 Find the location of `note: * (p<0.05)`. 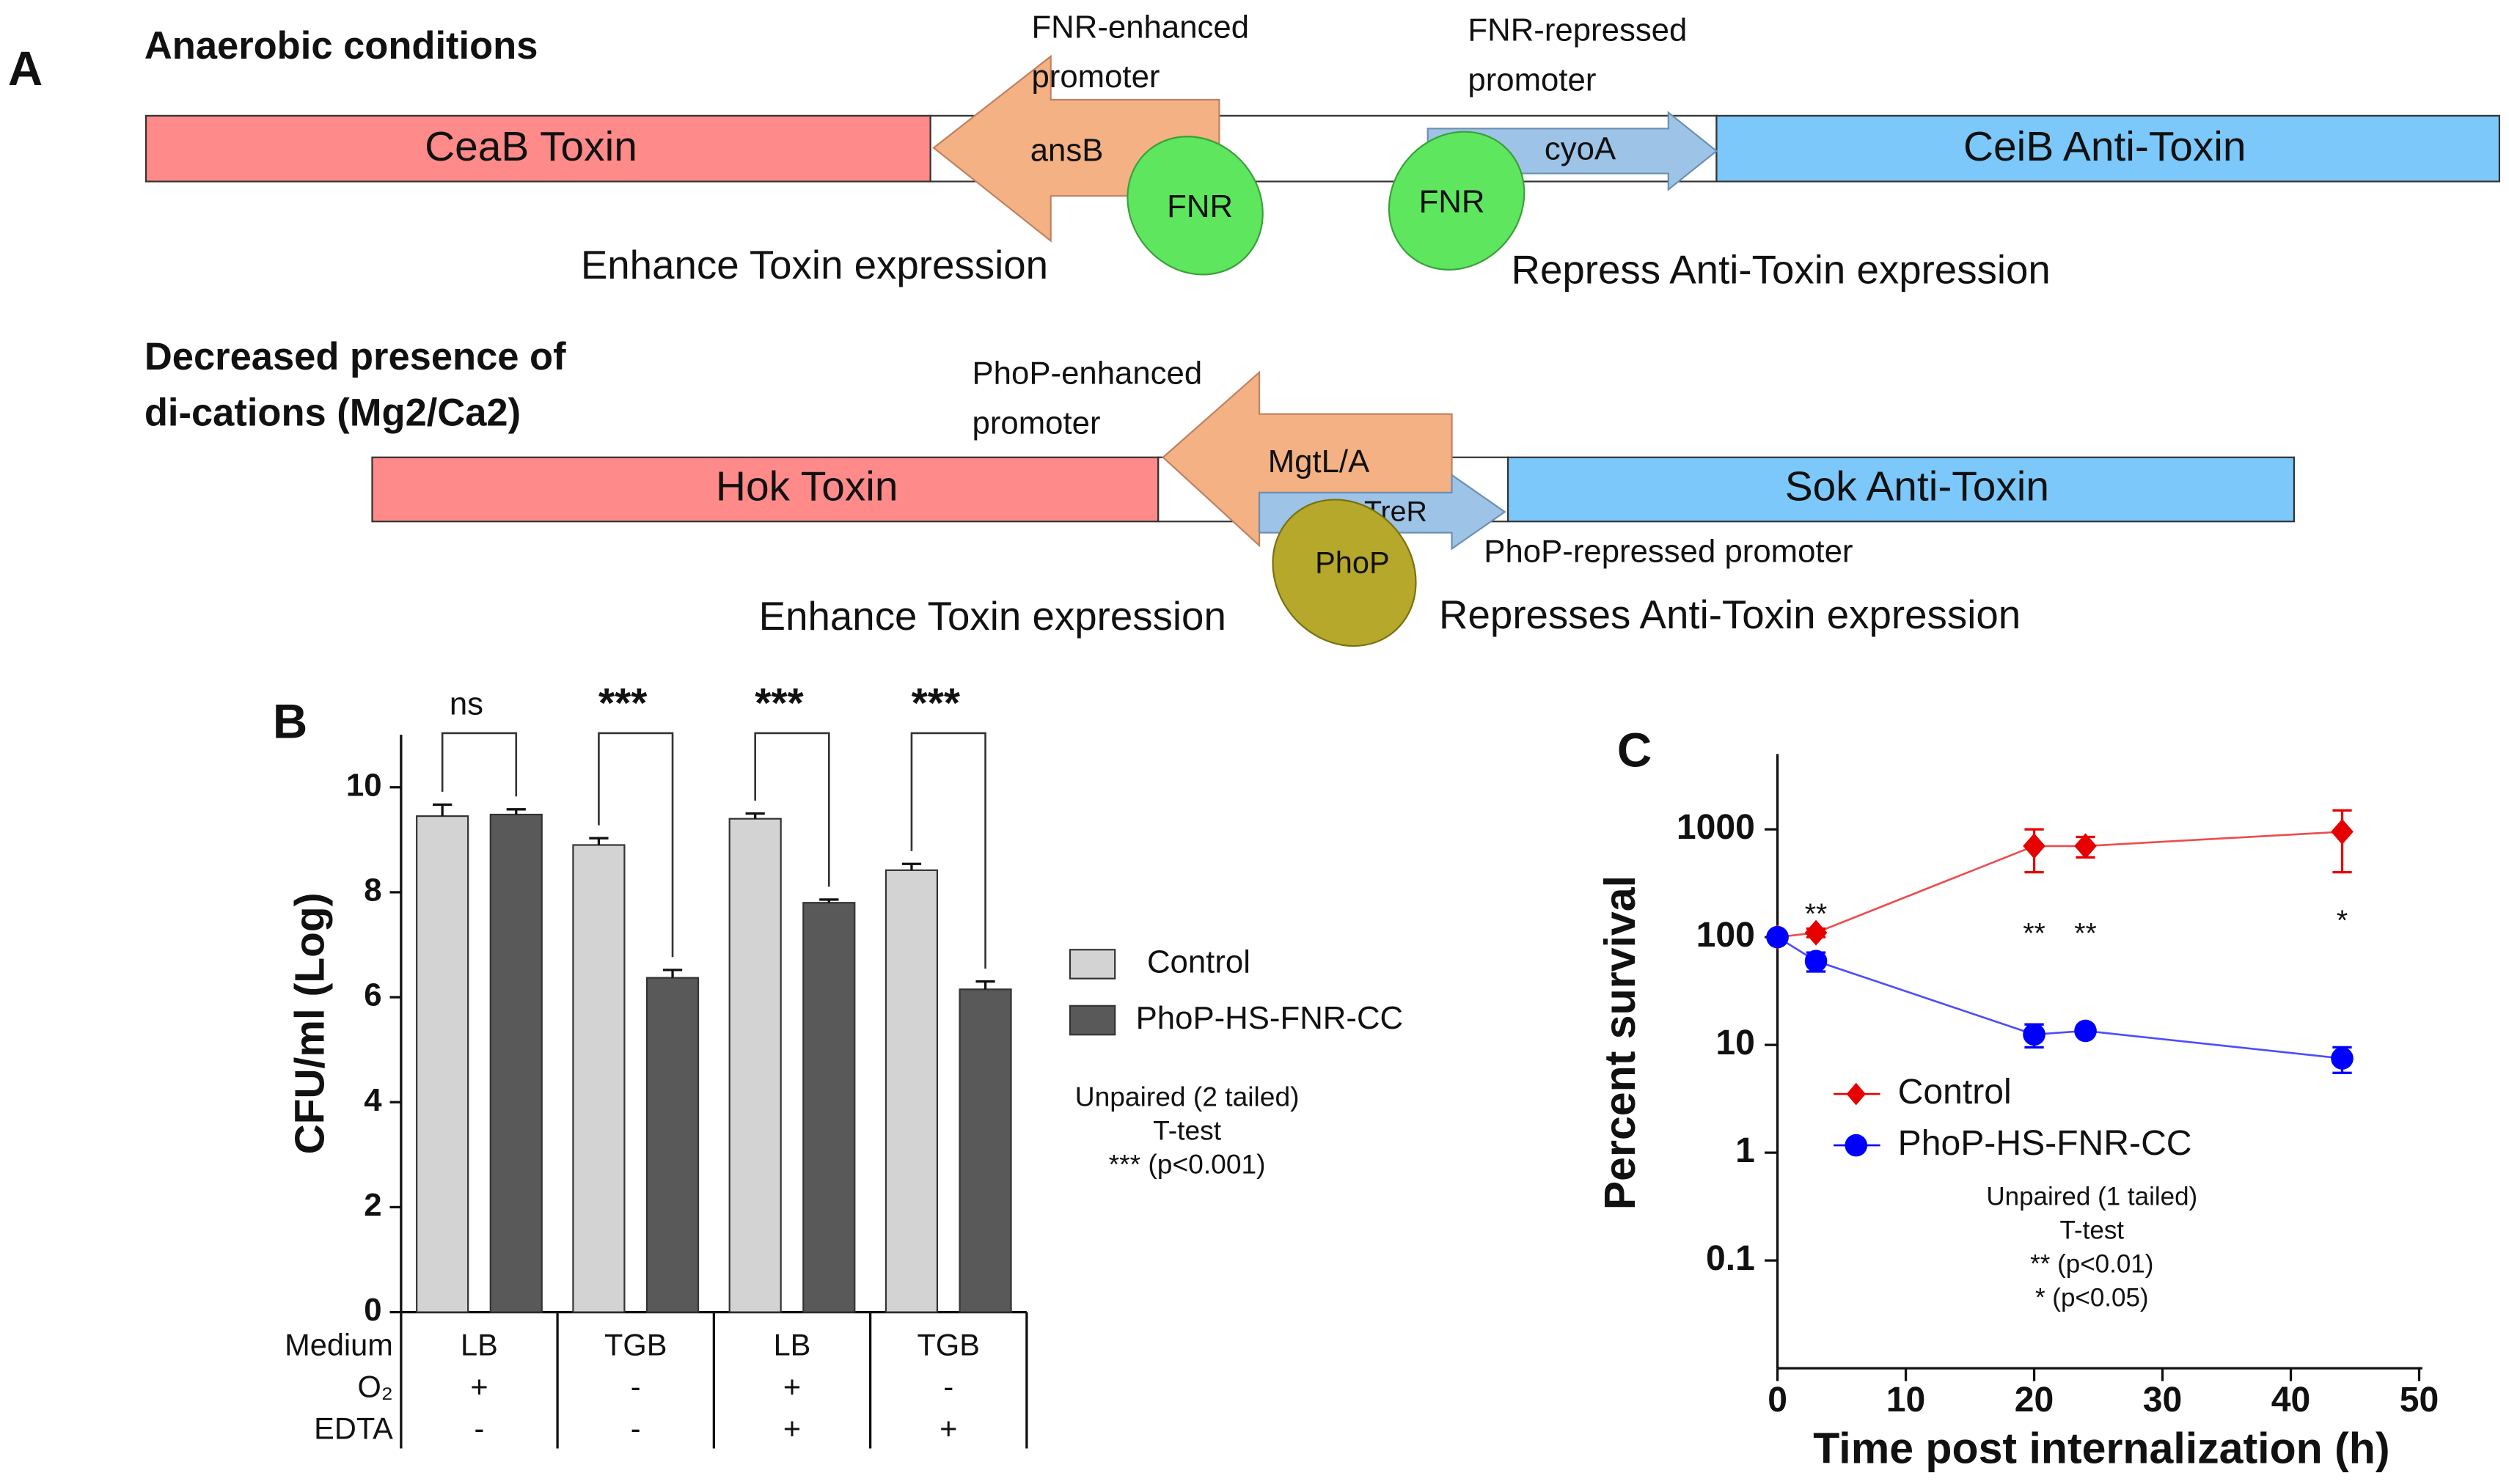

note: * (p<0.05) is located at coordinates (2092, 1297).